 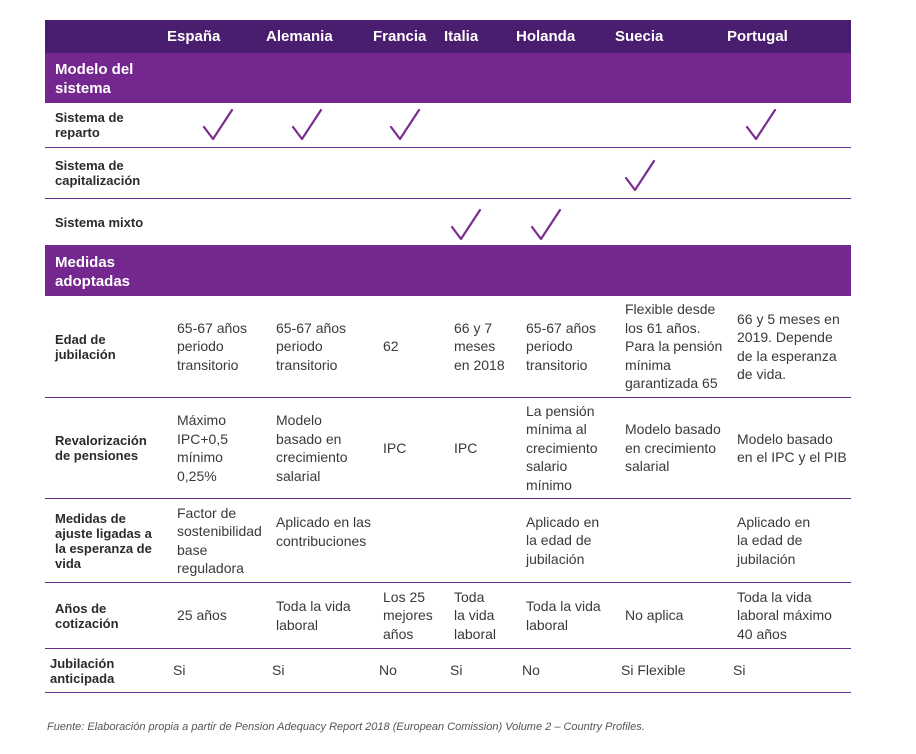 I want to click on section-modelo-sistema: Modelo del sistema, so click(x=448, y=78).